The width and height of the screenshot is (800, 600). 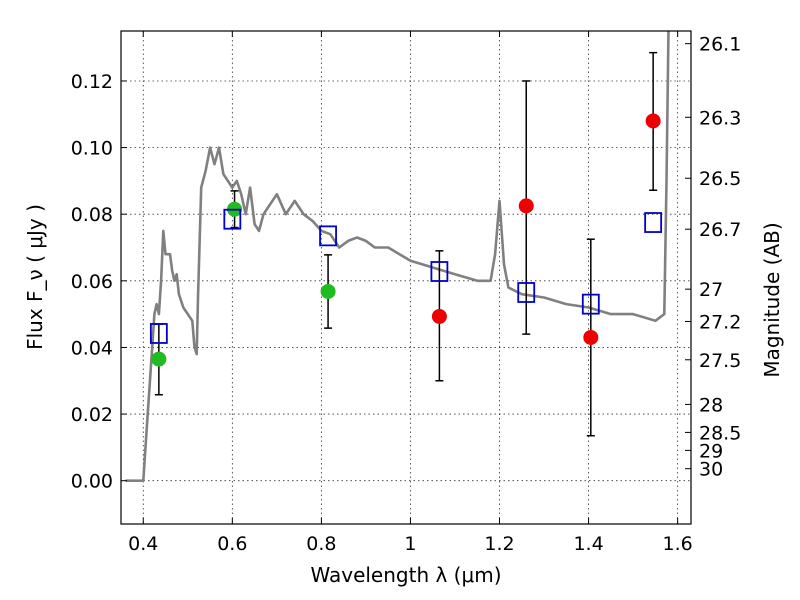 I want to click on y-tick-label: 0.12, so click(x=92, y=82).